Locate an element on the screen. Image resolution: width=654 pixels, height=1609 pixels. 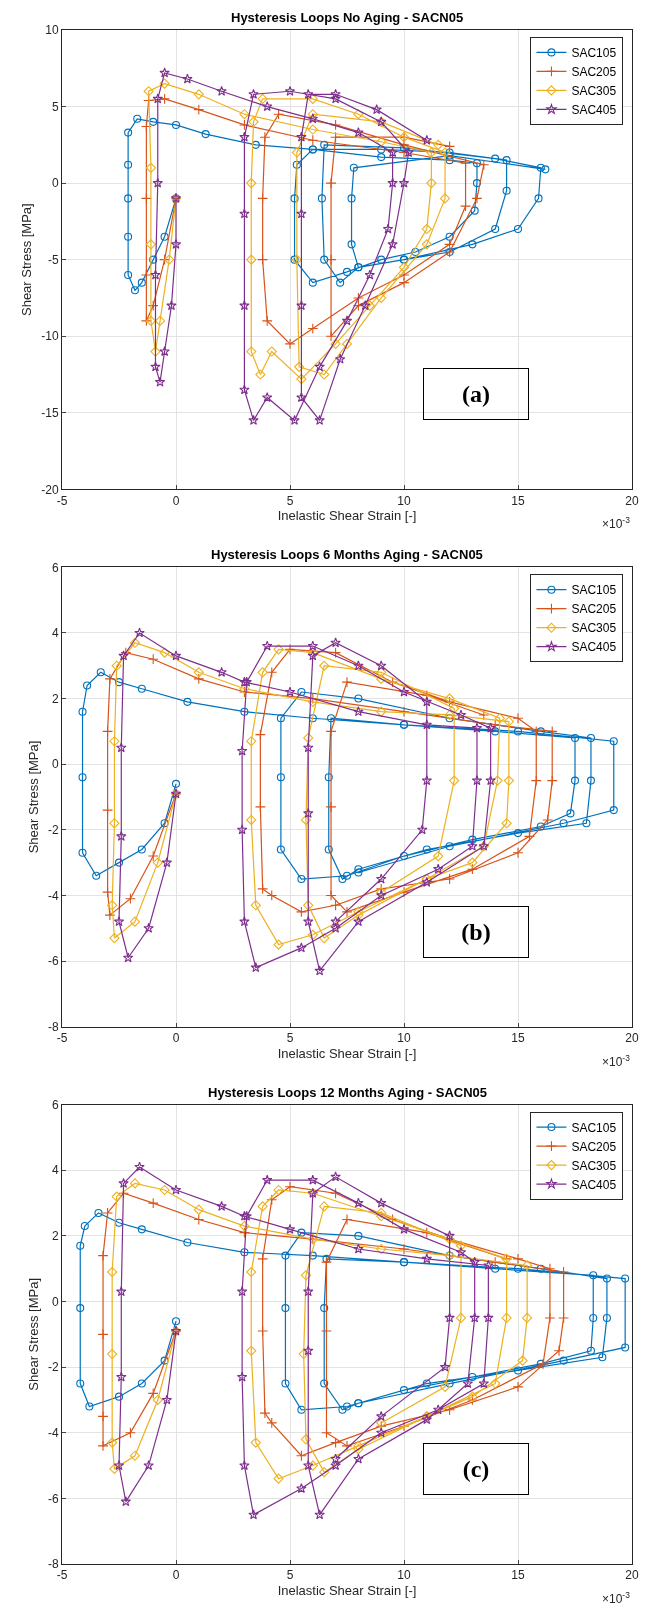
y-tick-label: -20 is located at coordinates (50, 489).